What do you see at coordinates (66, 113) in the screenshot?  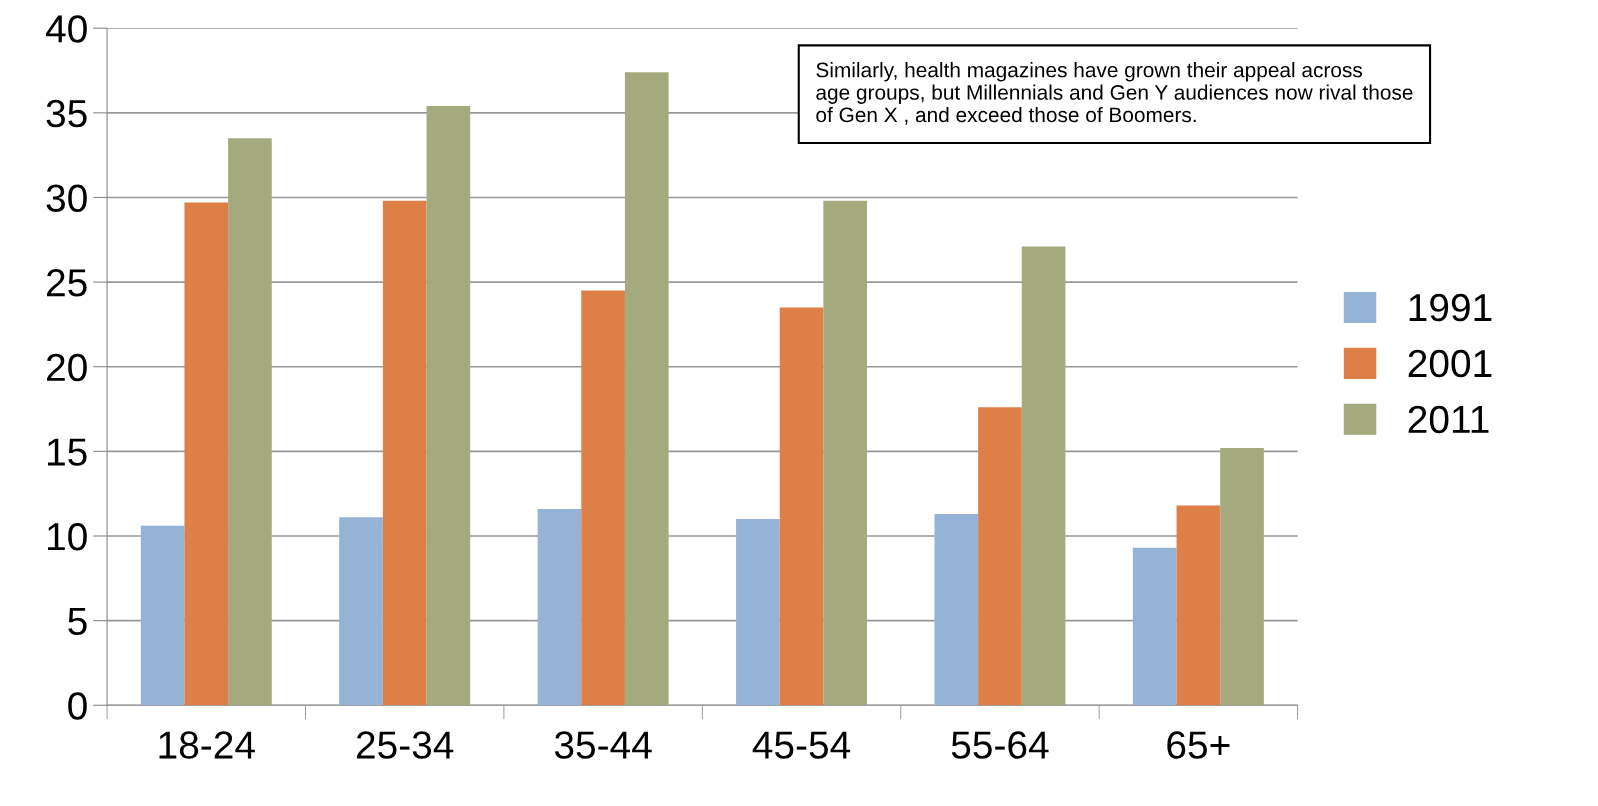 I see `y-tick-label: 35` at bounding box center [66, 113].